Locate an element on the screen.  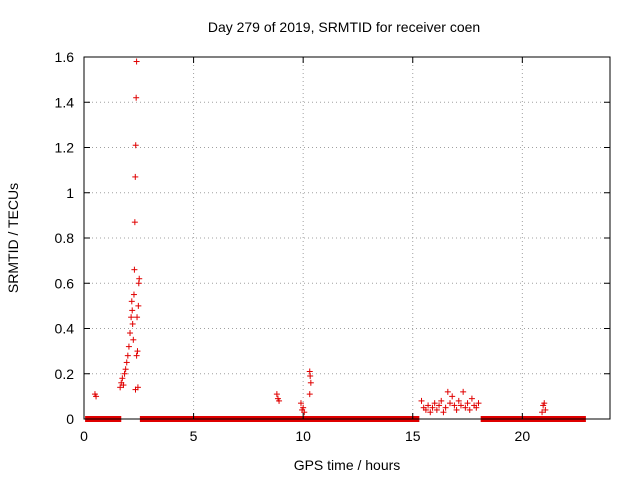
y-tick-label: 1.6 is located at coordinates (65, 57).